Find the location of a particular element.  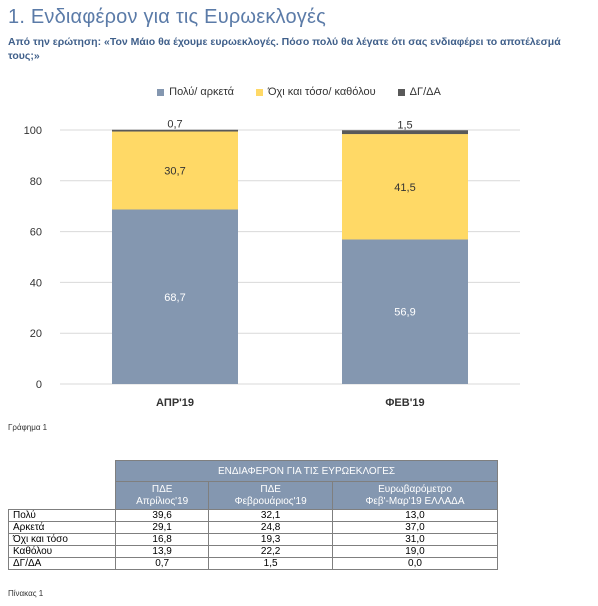

col-header-line2: Απρίλιος'19 is located at coordinates (162, 501).